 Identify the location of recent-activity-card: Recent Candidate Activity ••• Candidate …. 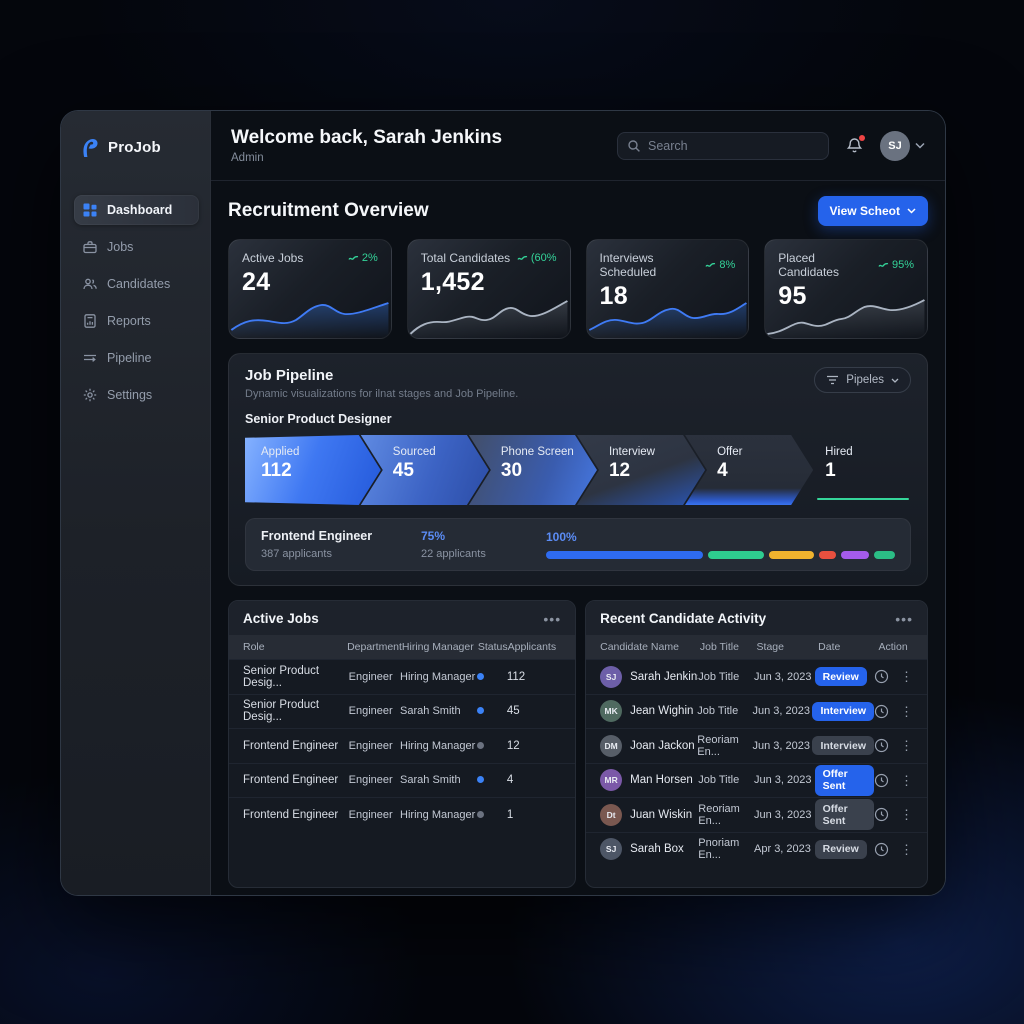
(756, 744).